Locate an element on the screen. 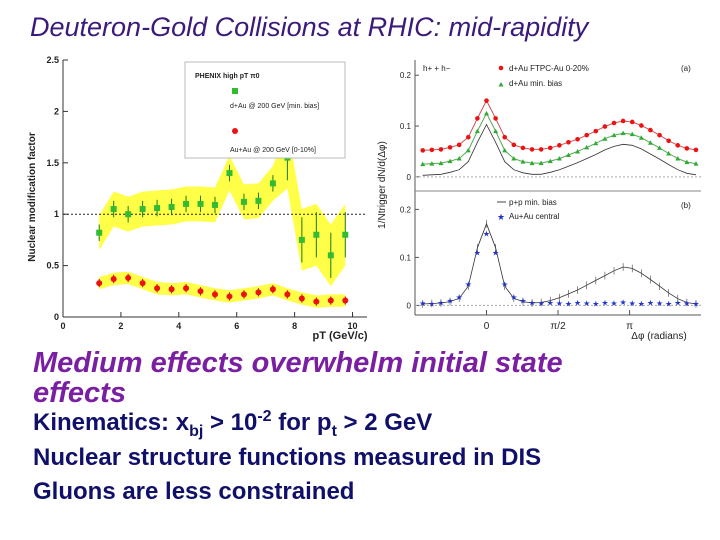 This screenshot has width=720, height=540. right-ytick-label: 0.1 is located at coordinates (406, 257).